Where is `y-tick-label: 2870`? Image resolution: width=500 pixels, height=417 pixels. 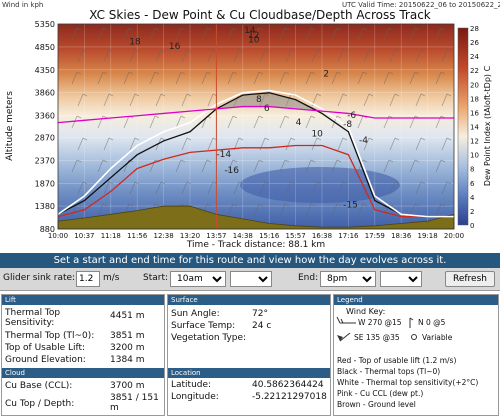
y-tick-label: 2870 is located at coordinates (45, 138).